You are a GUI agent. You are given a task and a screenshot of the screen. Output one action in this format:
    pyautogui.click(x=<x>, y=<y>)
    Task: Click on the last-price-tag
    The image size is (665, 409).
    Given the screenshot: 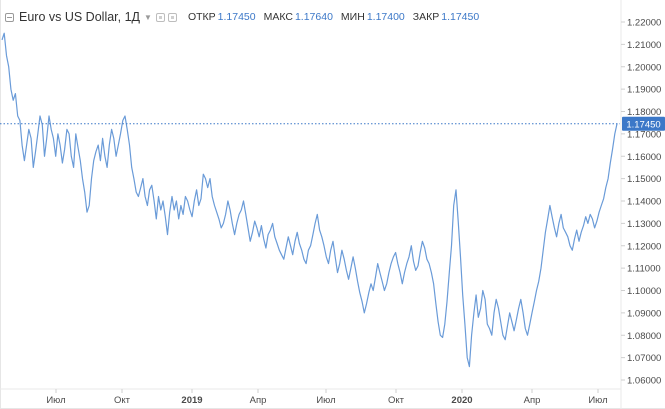 What is the action you would take?
    pyautogui.click(x=643, y=123)
    